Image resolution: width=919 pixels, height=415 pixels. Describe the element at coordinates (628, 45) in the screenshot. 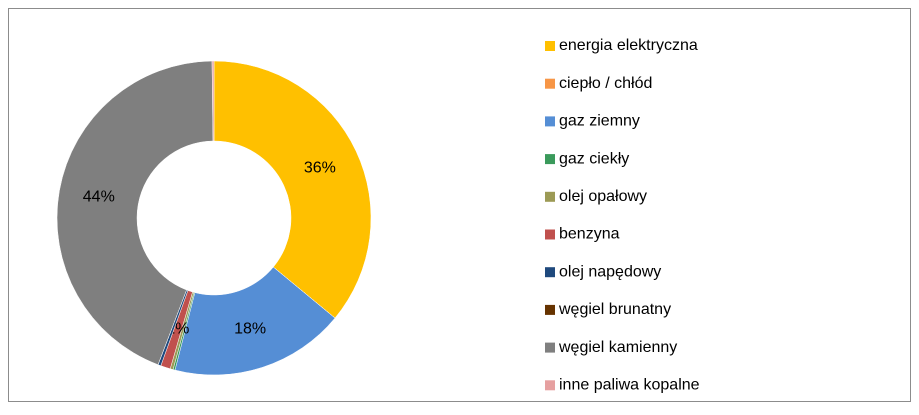

I see `legend-label: energia elektryczna` at that location.